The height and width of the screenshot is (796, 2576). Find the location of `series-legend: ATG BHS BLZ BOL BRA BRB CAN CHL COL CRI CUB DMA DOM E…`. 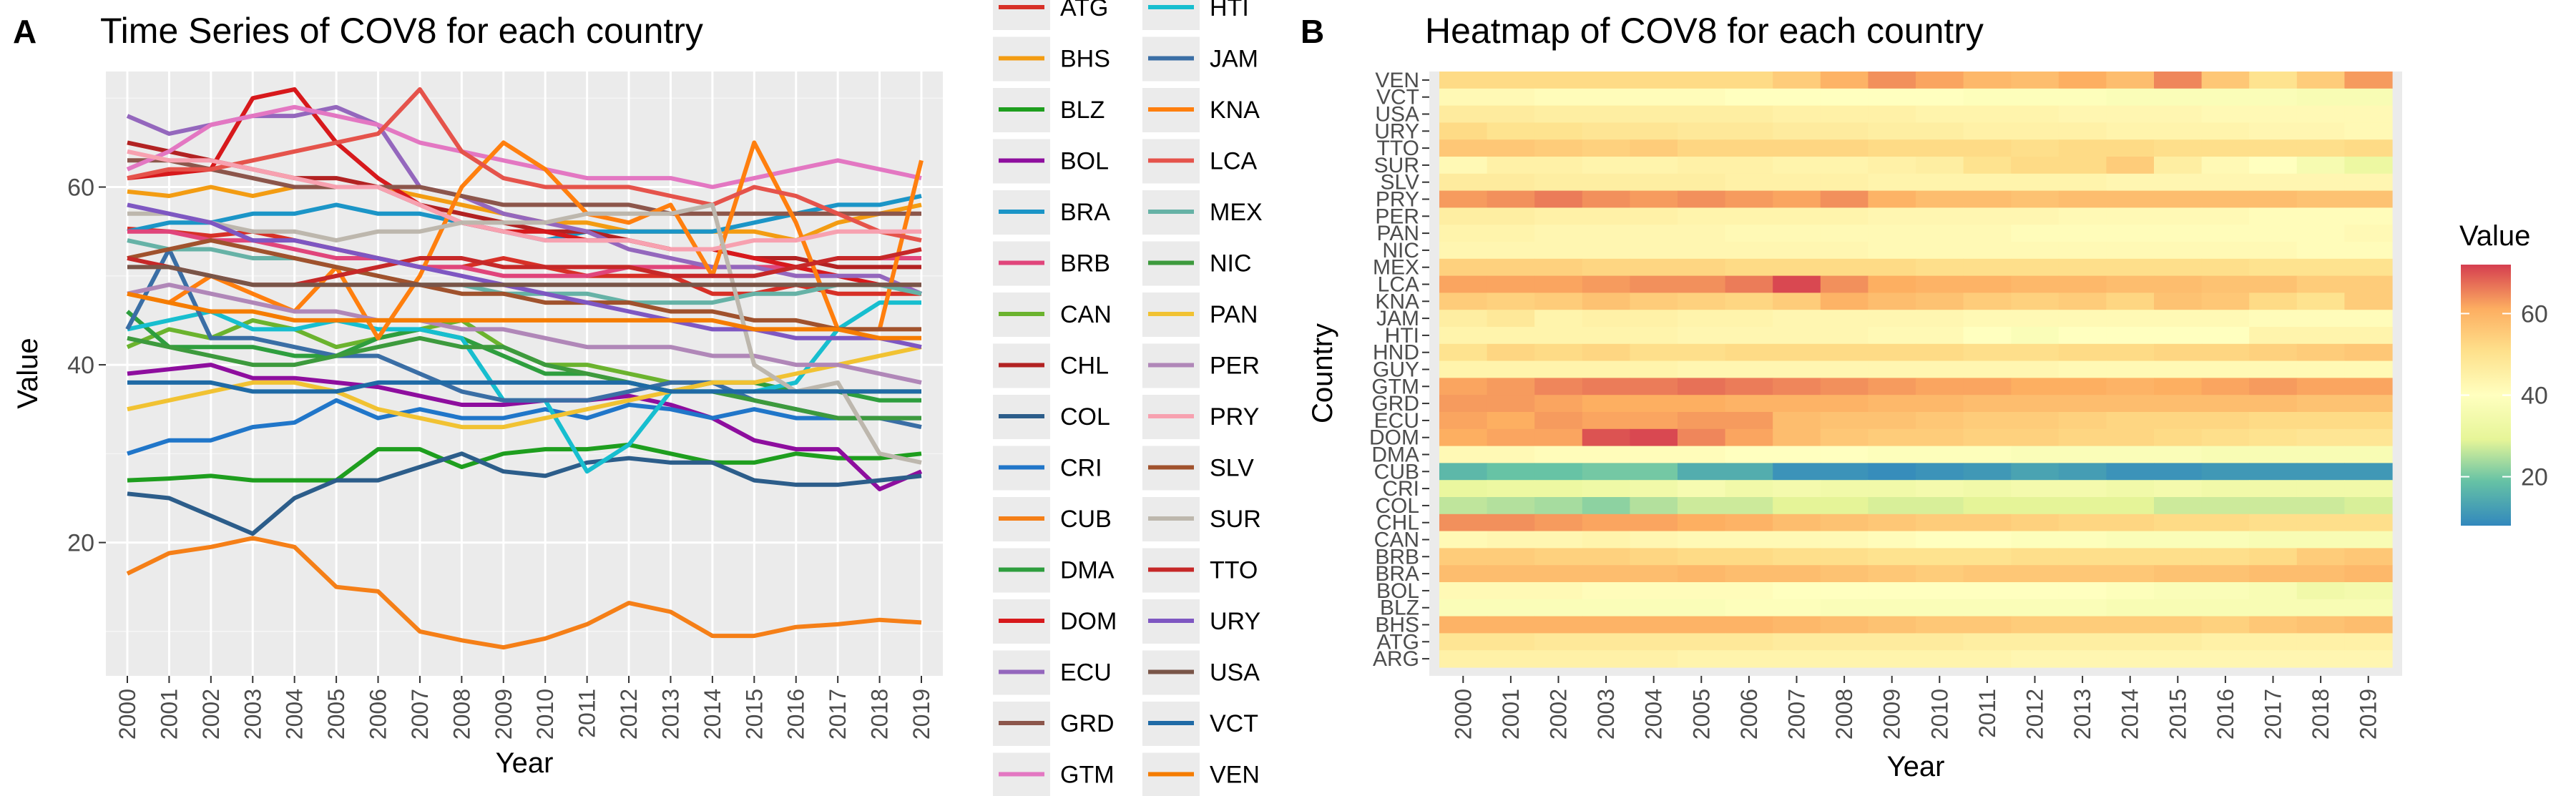

series-legend: ATG BHS BLZ BOL BRA BRB CAN CHL COL CRI CUB DMA DOM E… is located at coordinates (1128, 398).